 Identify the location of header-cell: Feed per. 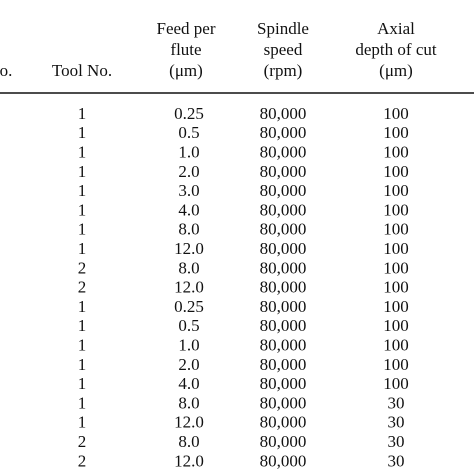
(185, 28).